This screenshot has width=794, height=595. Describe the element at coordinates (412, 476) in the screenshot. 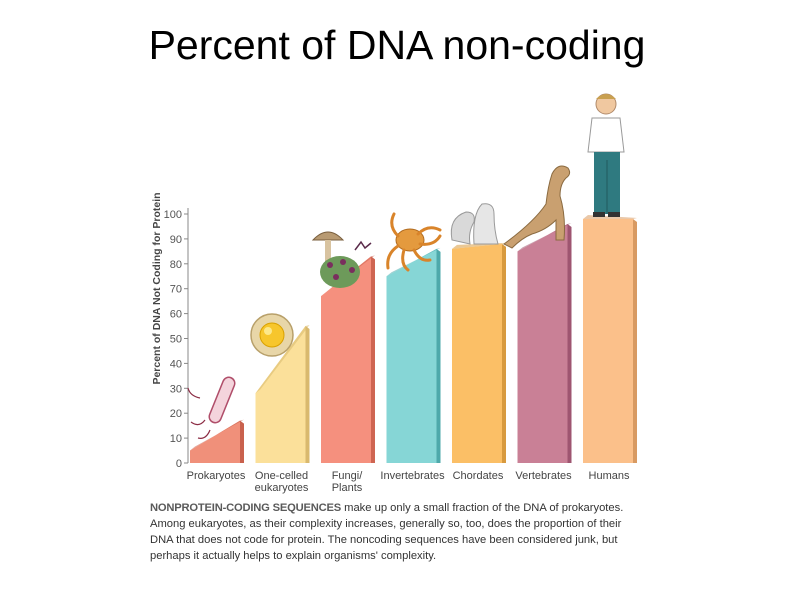

I see `category-label: Invertebrates` at that location.